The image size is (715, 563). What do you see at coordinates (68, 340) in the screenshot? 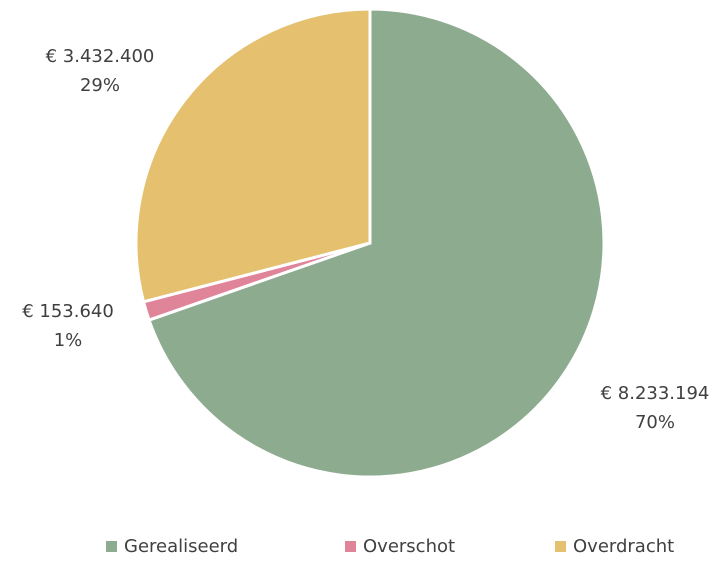
I see `percent-label: 1%` at bounding box center [68, 340].